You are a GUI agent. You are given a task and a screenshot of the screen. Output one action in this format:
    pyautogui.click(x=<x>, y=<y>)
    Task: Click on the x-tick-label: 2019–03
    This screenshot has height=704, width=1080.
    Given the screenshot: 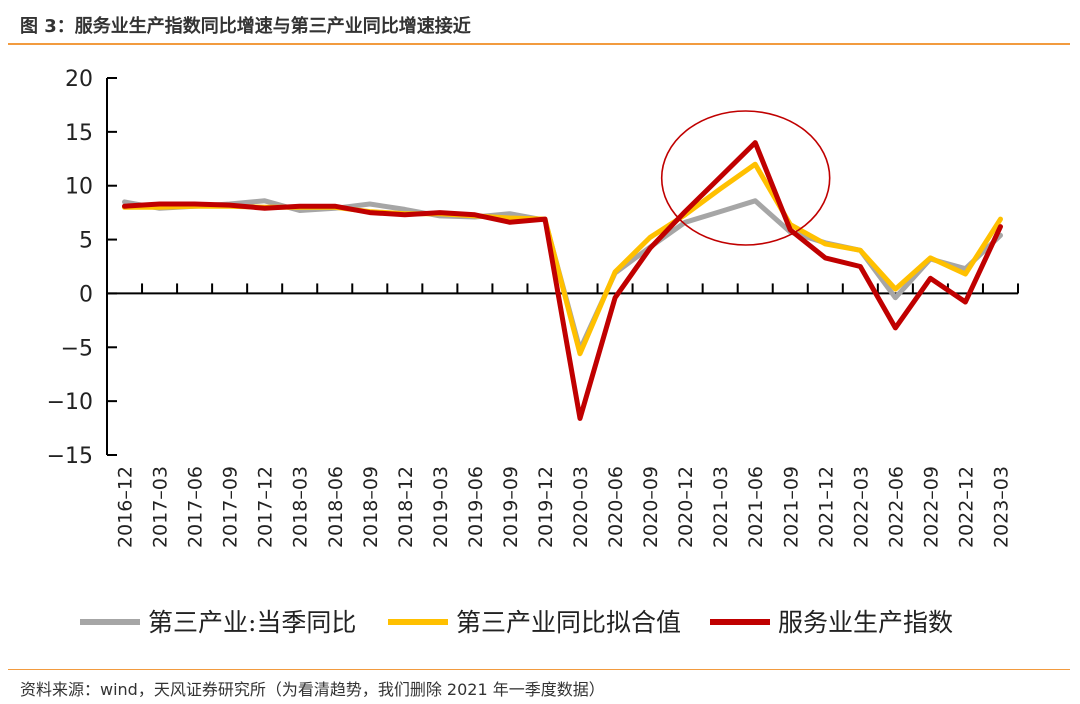 What is the action you would take?
    pyautogui.click(x=441, y=507)
    